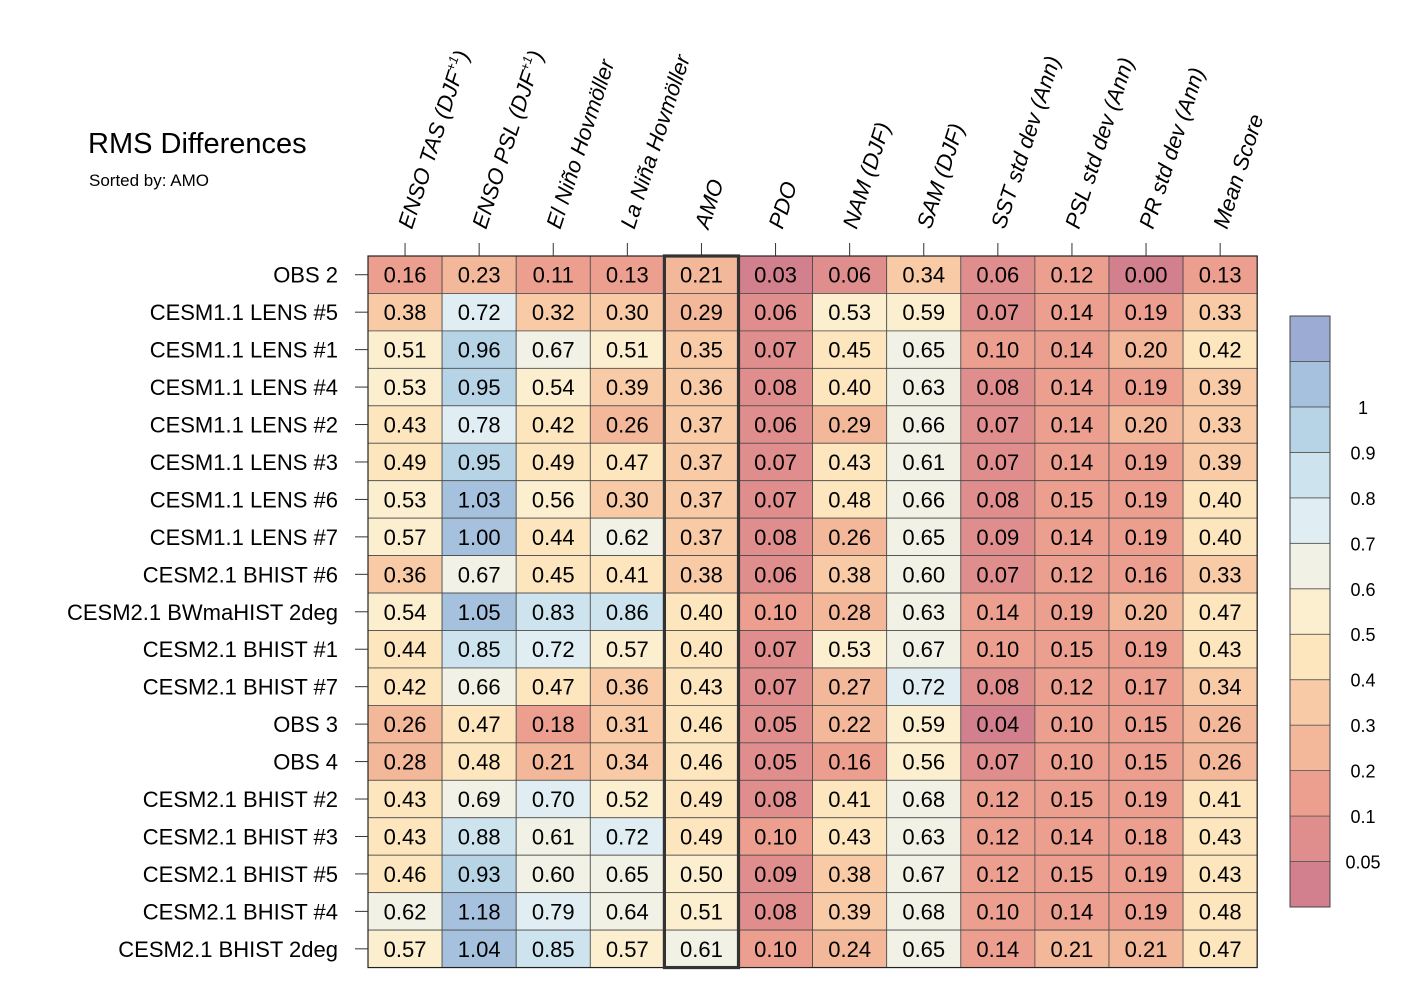  What do you see at coordinates (305, 724) in the screenshot?
I see `row-label: OBS 3` at bounding box center [305, 724].